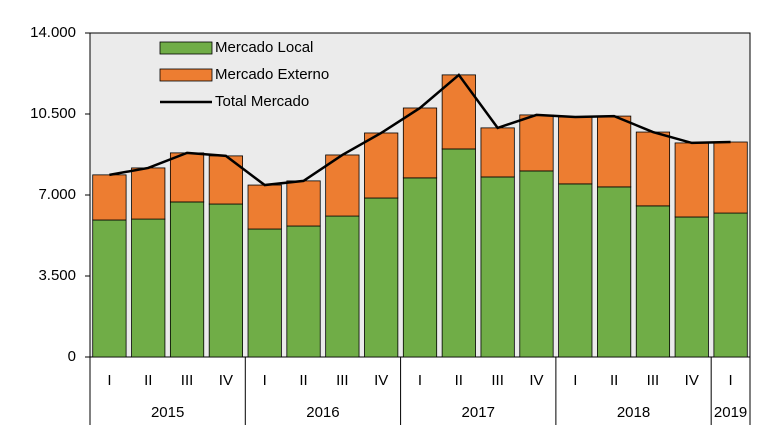 This screenshot has height=425, width=758. I want to click on group-label: 2015, so click(167, 412).